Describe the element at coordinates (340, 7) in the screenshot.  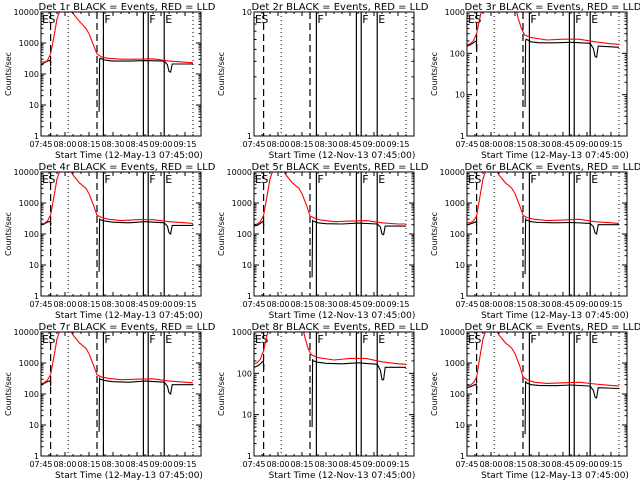
I see `chart-title: Det 2r BLACK = Events, RED = LLD` at that location.